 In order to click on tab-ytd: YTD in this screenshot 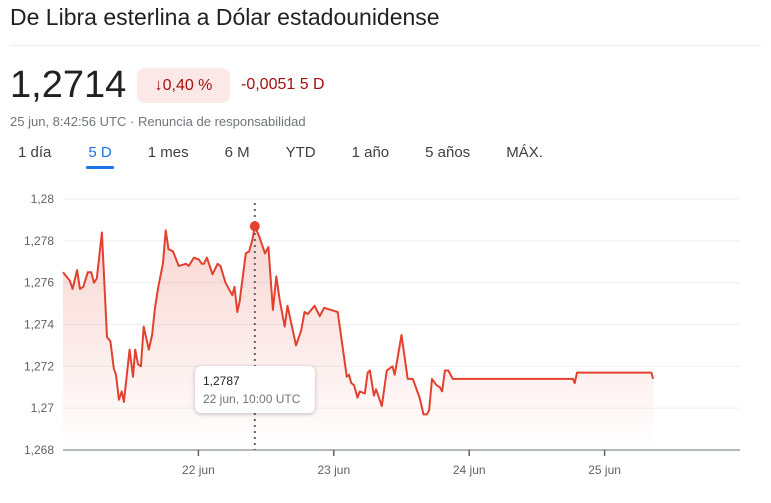, I will do `click(300, 152)`.